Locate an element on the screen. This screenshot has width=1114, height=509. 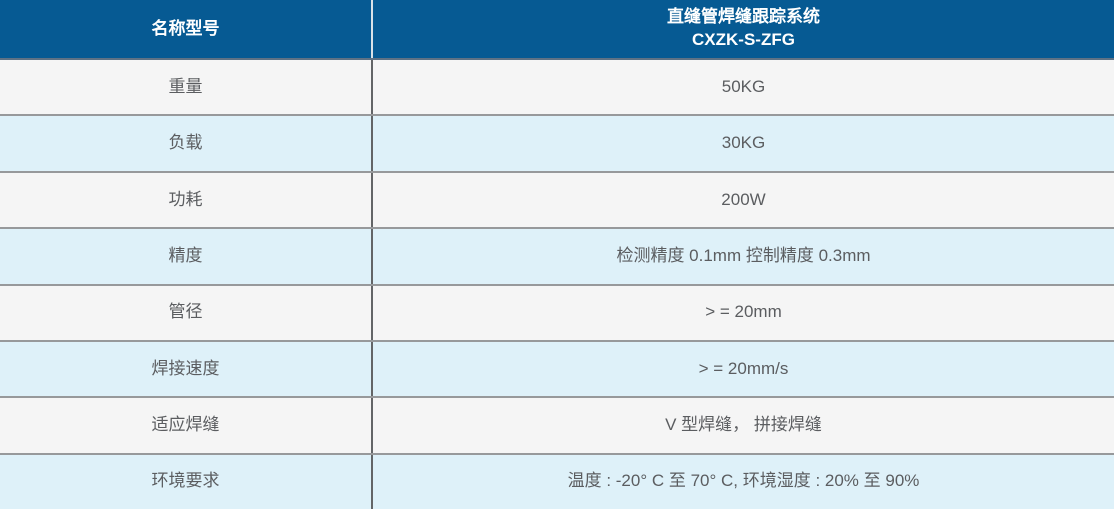
spec-value-text: 温度 : -20° C 至 70° C, 环境湿度 : 20% 至 90% is located at coordinates (743, 481).